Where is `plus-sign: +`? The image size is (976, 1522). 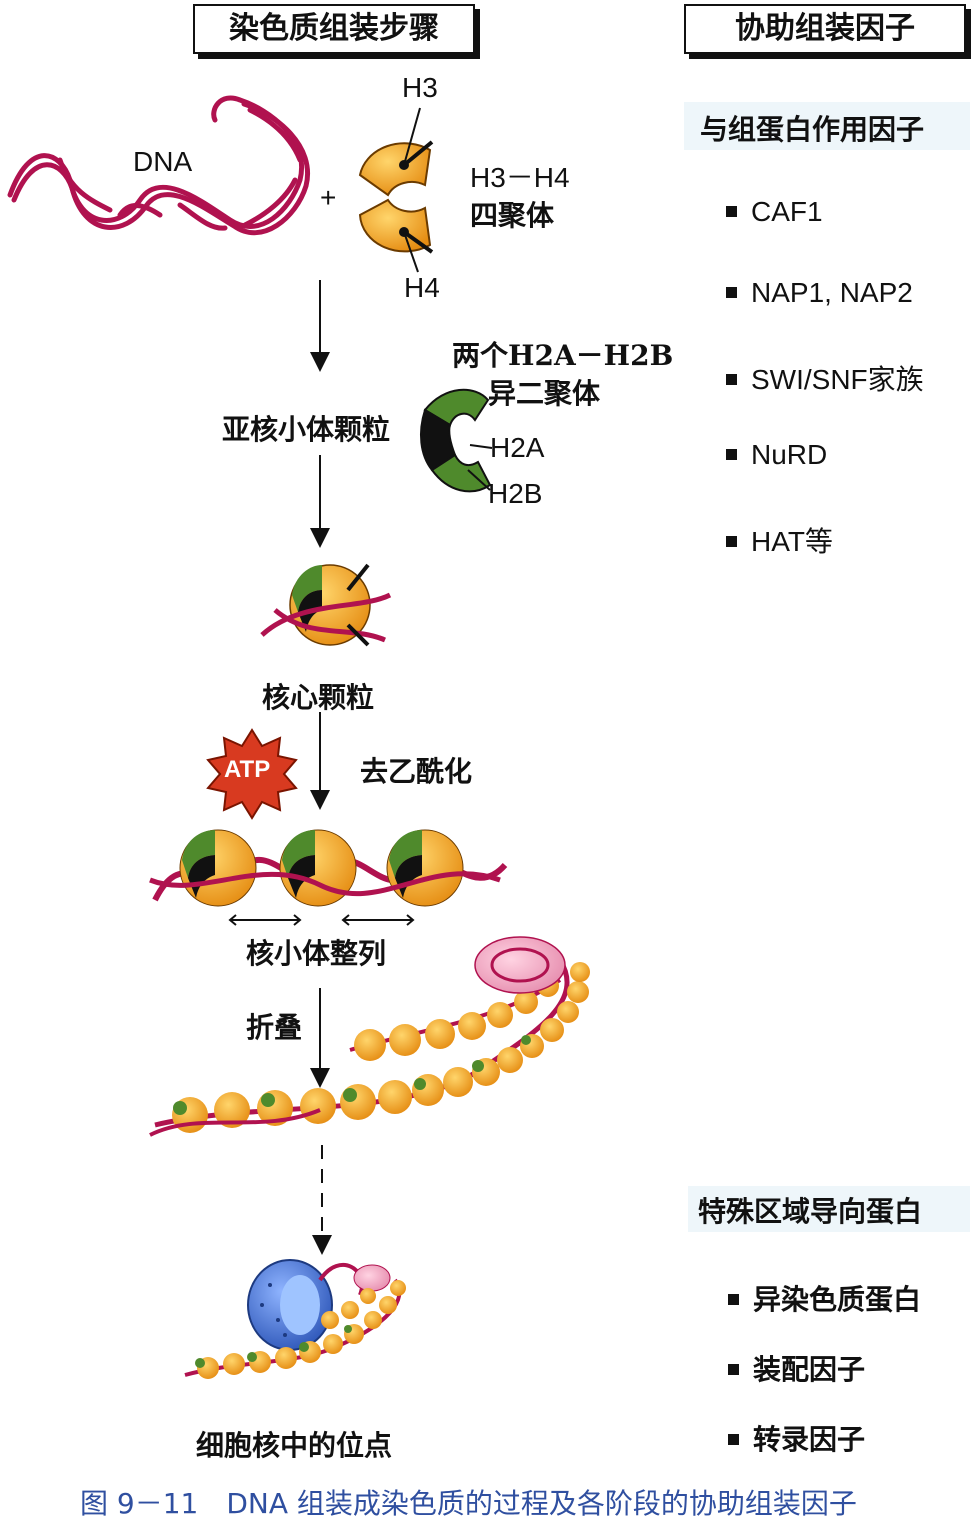
plus-sign: + is located at coordinates (328, 197).